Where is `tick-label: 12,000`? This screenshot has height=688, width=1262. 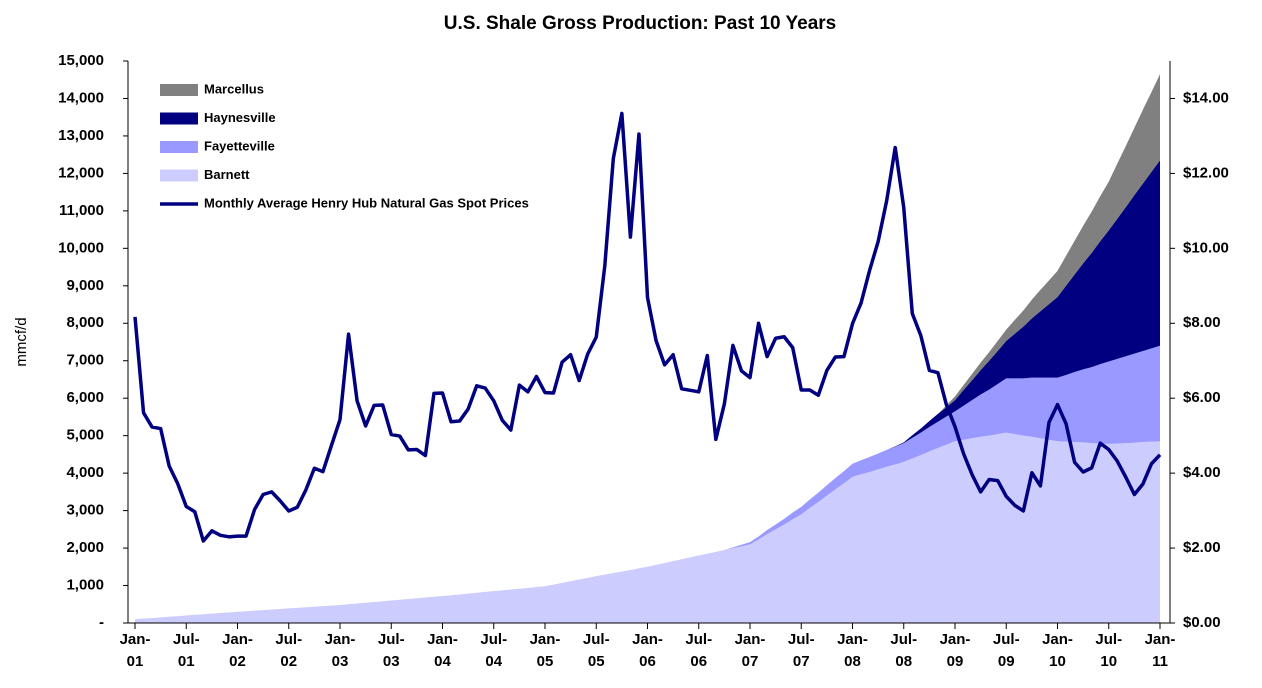
tick-label: 12,000 is located at coordinates (81, 172).